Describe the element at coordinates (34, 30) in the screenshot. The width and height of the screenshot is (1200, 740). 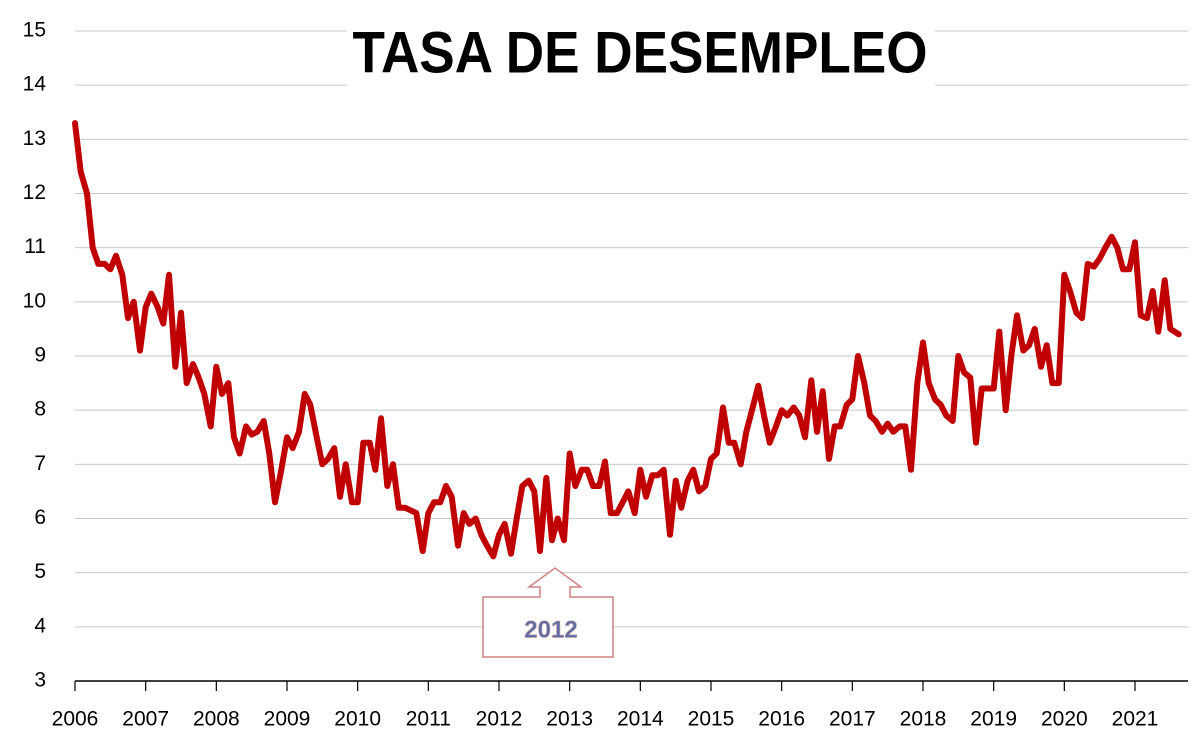
I see `y-tick-label: 15` at that location.